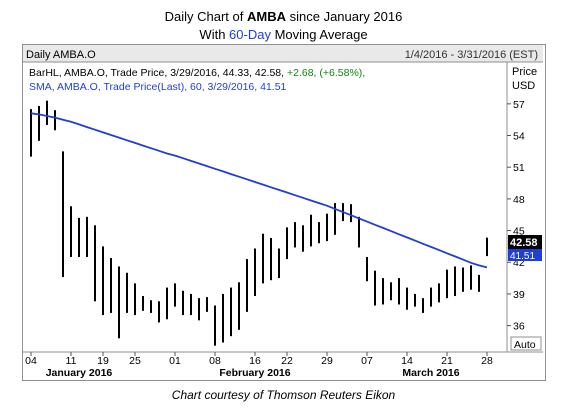  I want to click on chart-title: Daily Chart of AMBA since January 2016, so click(283, 16).